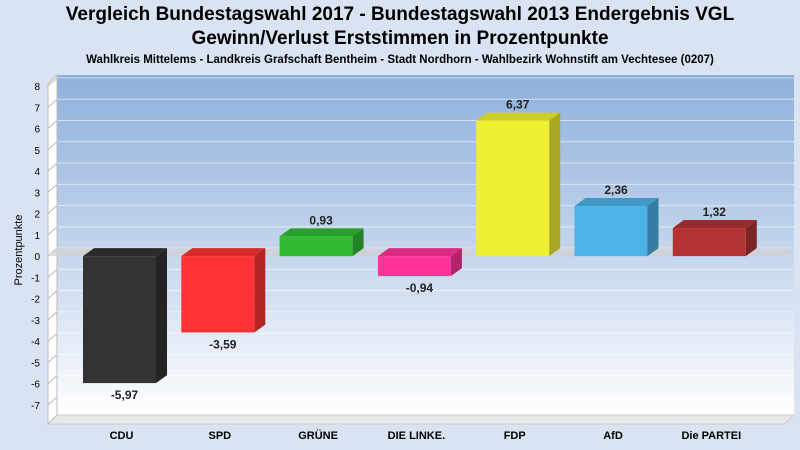 This screenshot has height=450, width=800. Describe the element at coordinates (37, 172) in the screenshot. I see `y-tick-label: 4` at that location.